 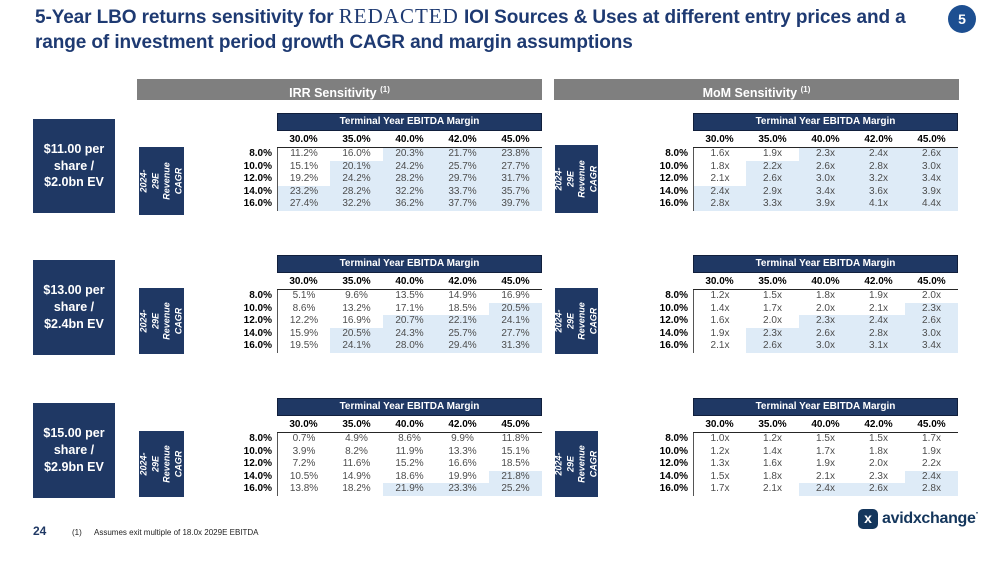 I want to click on mom-value-cell: 1.9x, so click(x=825, y=463).